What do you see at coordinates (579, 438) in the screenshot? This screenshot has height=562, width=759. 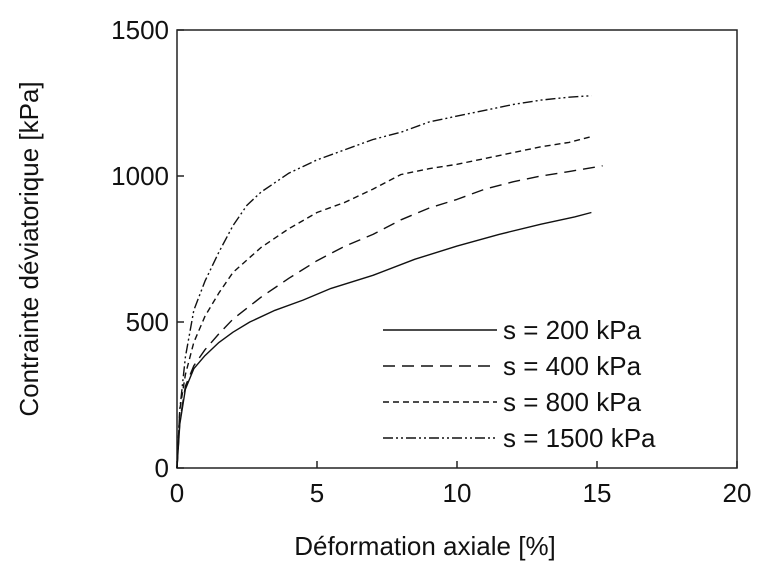 I see `legend-label-4: s = 1500 kPa` at bounding box center [579, 438].